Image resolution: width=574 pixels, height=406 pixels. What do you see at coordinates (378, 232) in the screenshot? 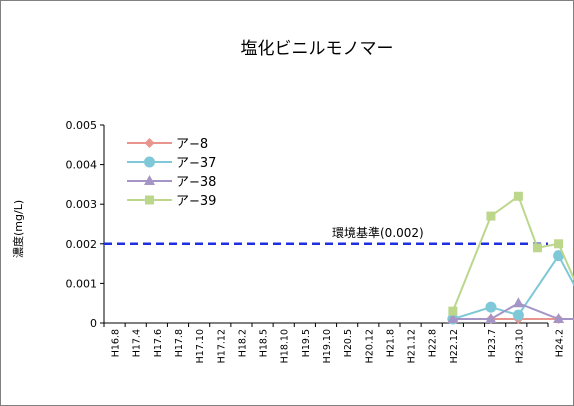
I see `reference-line-label: 環境基準(0.002)` at bounding box center [378, 232].